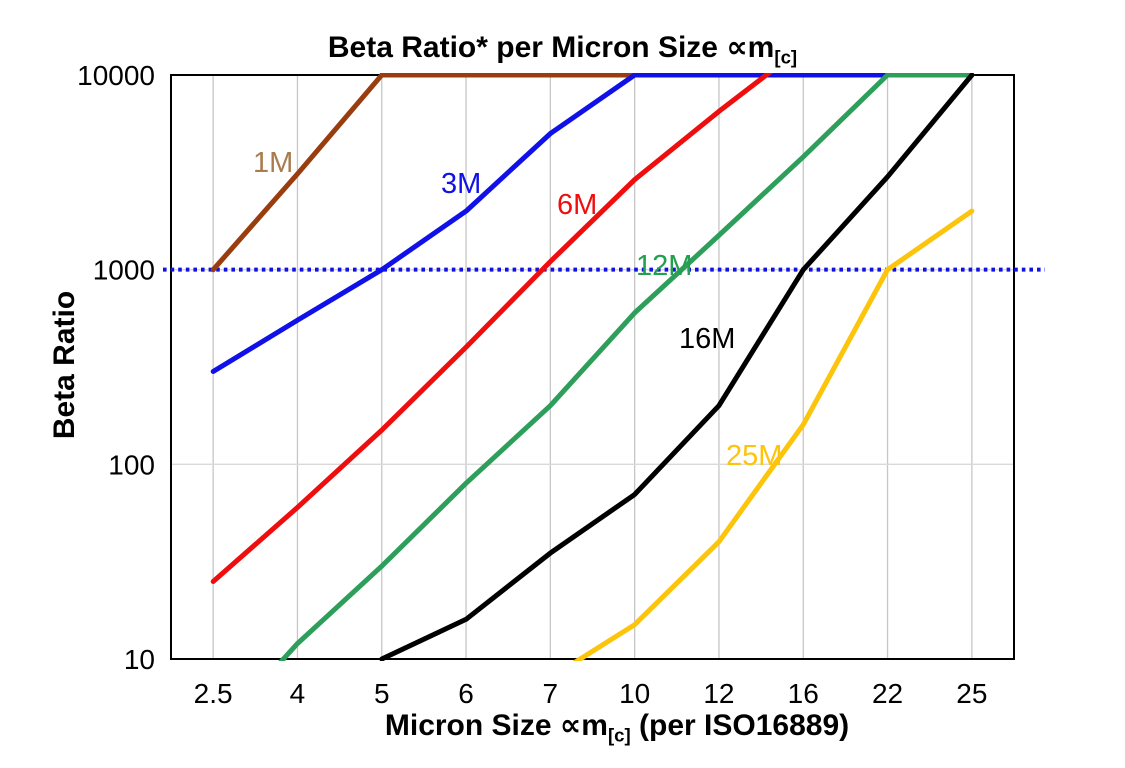  What do you see at coordinates (754, 456) in the screenshot?
I see `series-label-25M: 25M` at bounding box center [754, 456].